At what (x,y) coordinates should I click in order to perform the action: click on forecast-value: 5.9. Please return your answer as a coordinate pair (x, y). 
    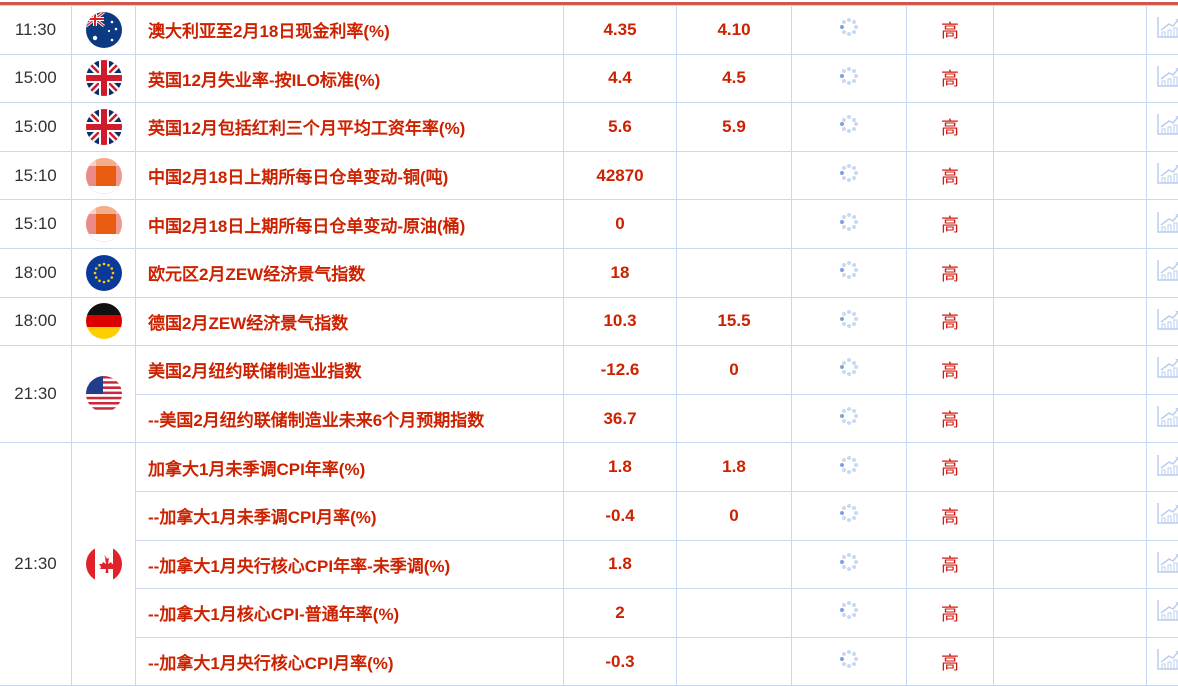
    Looking at the image, I should click on (734, 127).